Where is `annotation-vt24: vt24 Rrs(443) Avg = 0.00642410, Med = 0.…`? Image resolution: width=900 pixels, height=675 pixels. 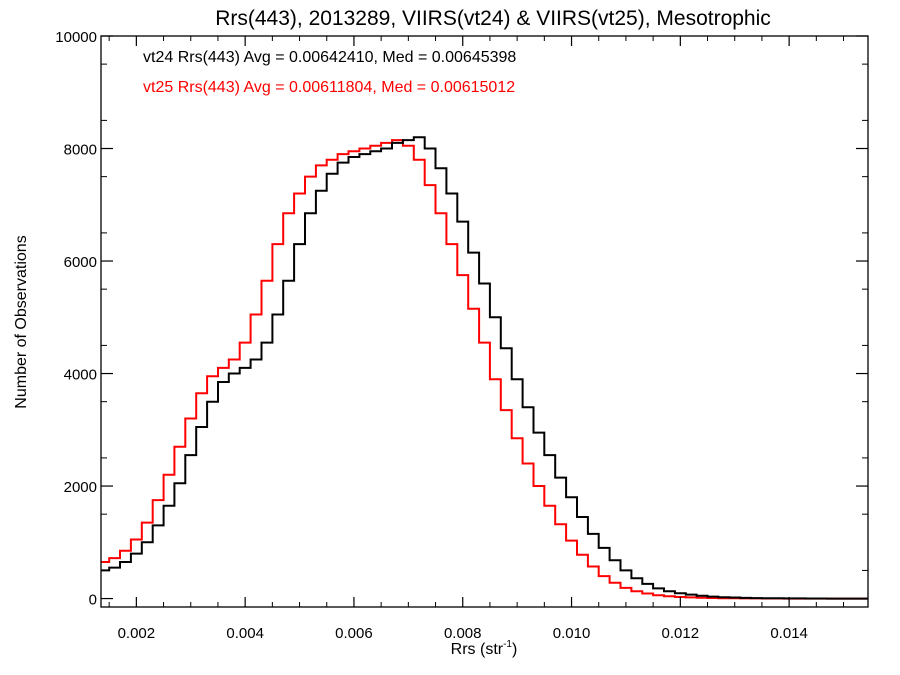 annotation-vt24: vt24 Rrs(443) Avg = 0.00642410, Med = 0.… is located at coordinates (329, 57).